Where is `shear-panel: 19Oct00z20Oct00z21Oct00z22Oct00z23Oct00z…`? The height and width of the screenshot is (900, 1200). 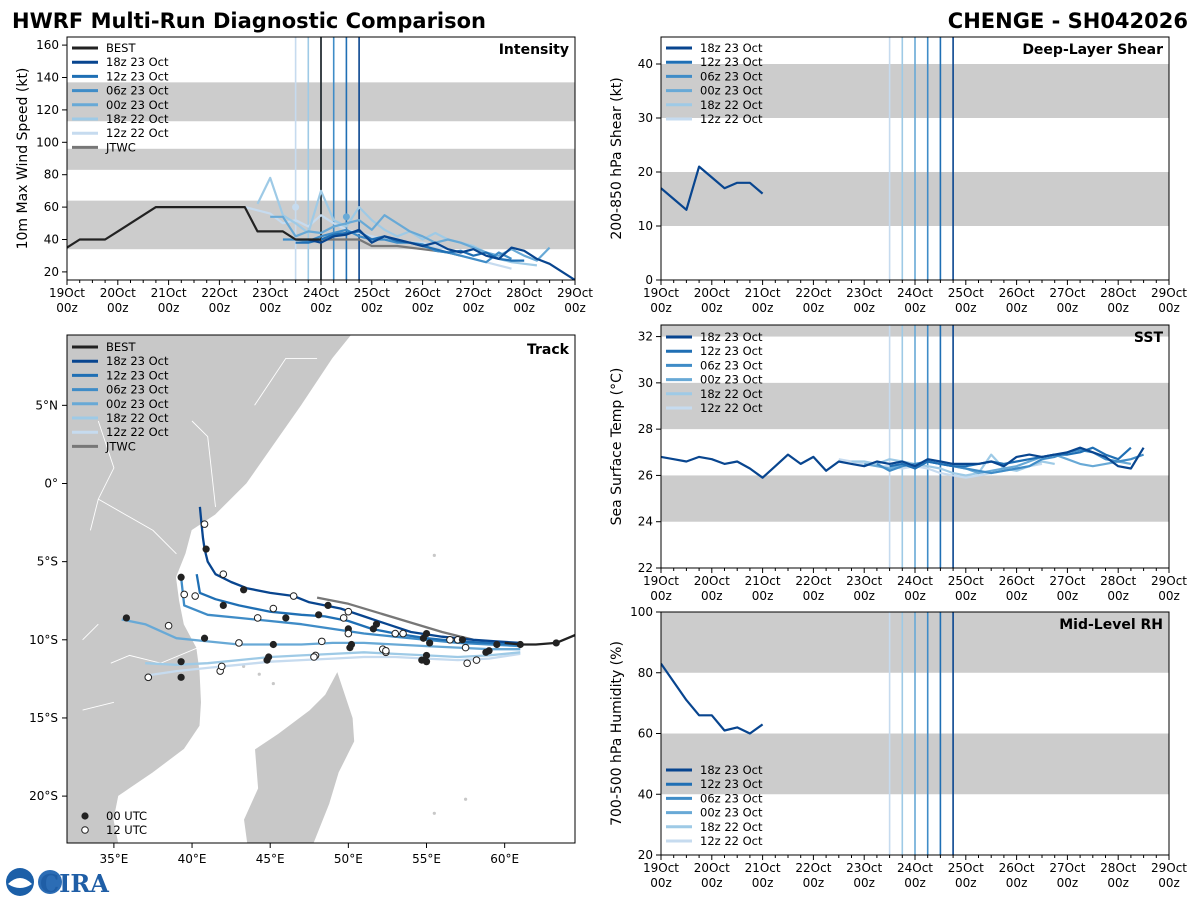 shear-panel: 19Oct00z20Oct00z21Oct00z22Oct00z23Oct00z… is located at coordinates (898, 175).